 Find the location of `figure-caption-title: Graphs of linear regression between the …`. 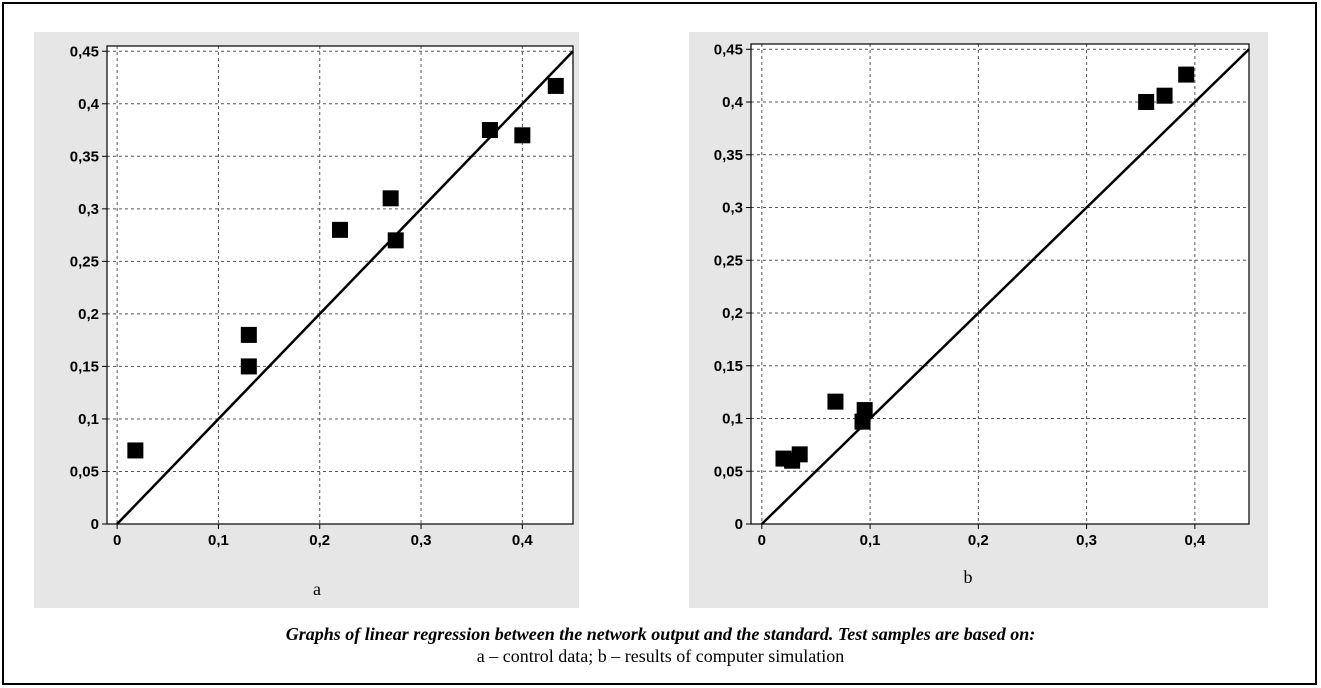

figure-caption-title: Graphs of linear regression between the … is located at coordinates (660, 634).